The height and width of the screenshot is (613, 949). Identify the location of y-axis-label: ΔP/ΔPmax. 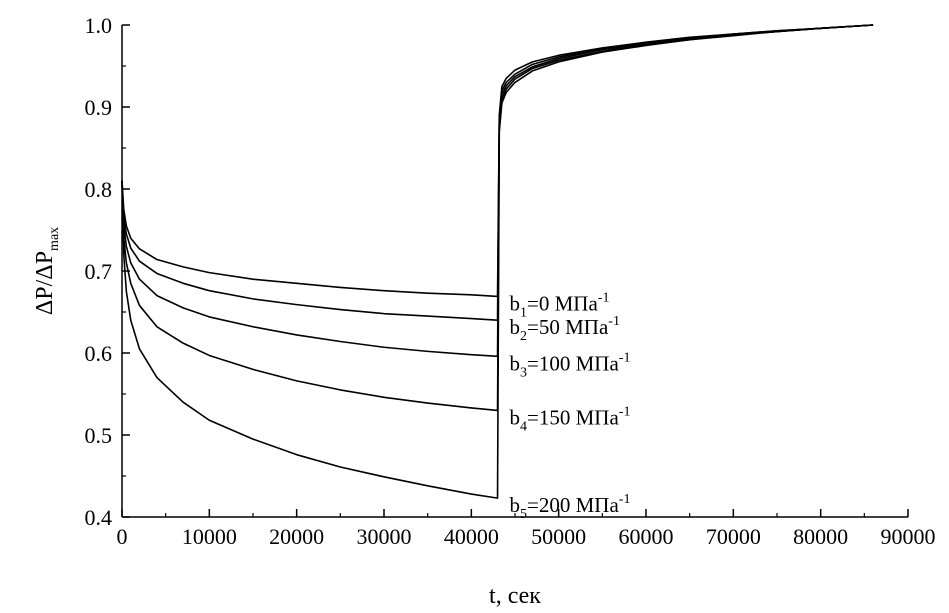
(47, 271).